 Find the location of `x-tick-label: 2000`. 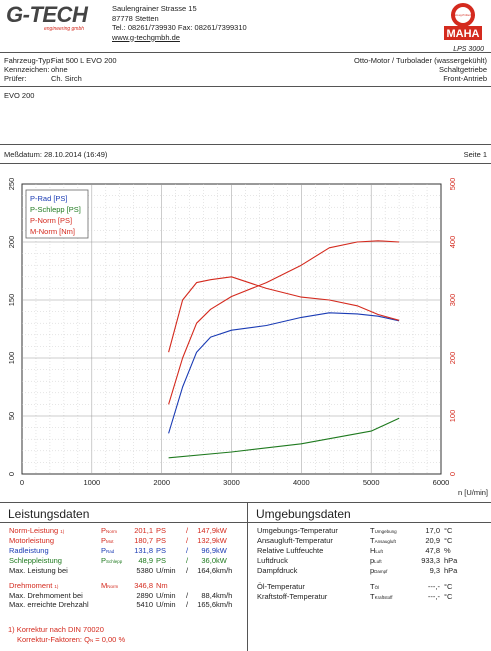

x-tick-label: 2000 is located at coordinates (161, 482).